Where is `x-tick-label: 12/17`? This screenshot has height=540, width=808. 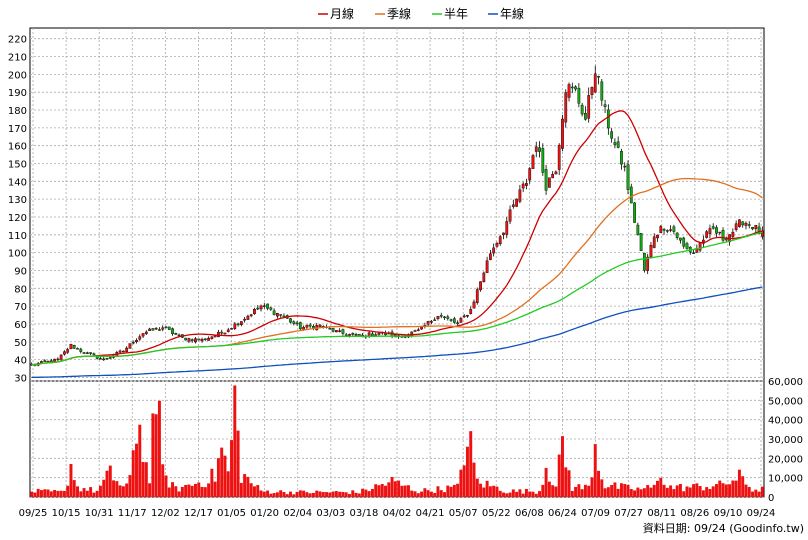
x-tick-label: 12/17 is located at coordinates (198, 513).